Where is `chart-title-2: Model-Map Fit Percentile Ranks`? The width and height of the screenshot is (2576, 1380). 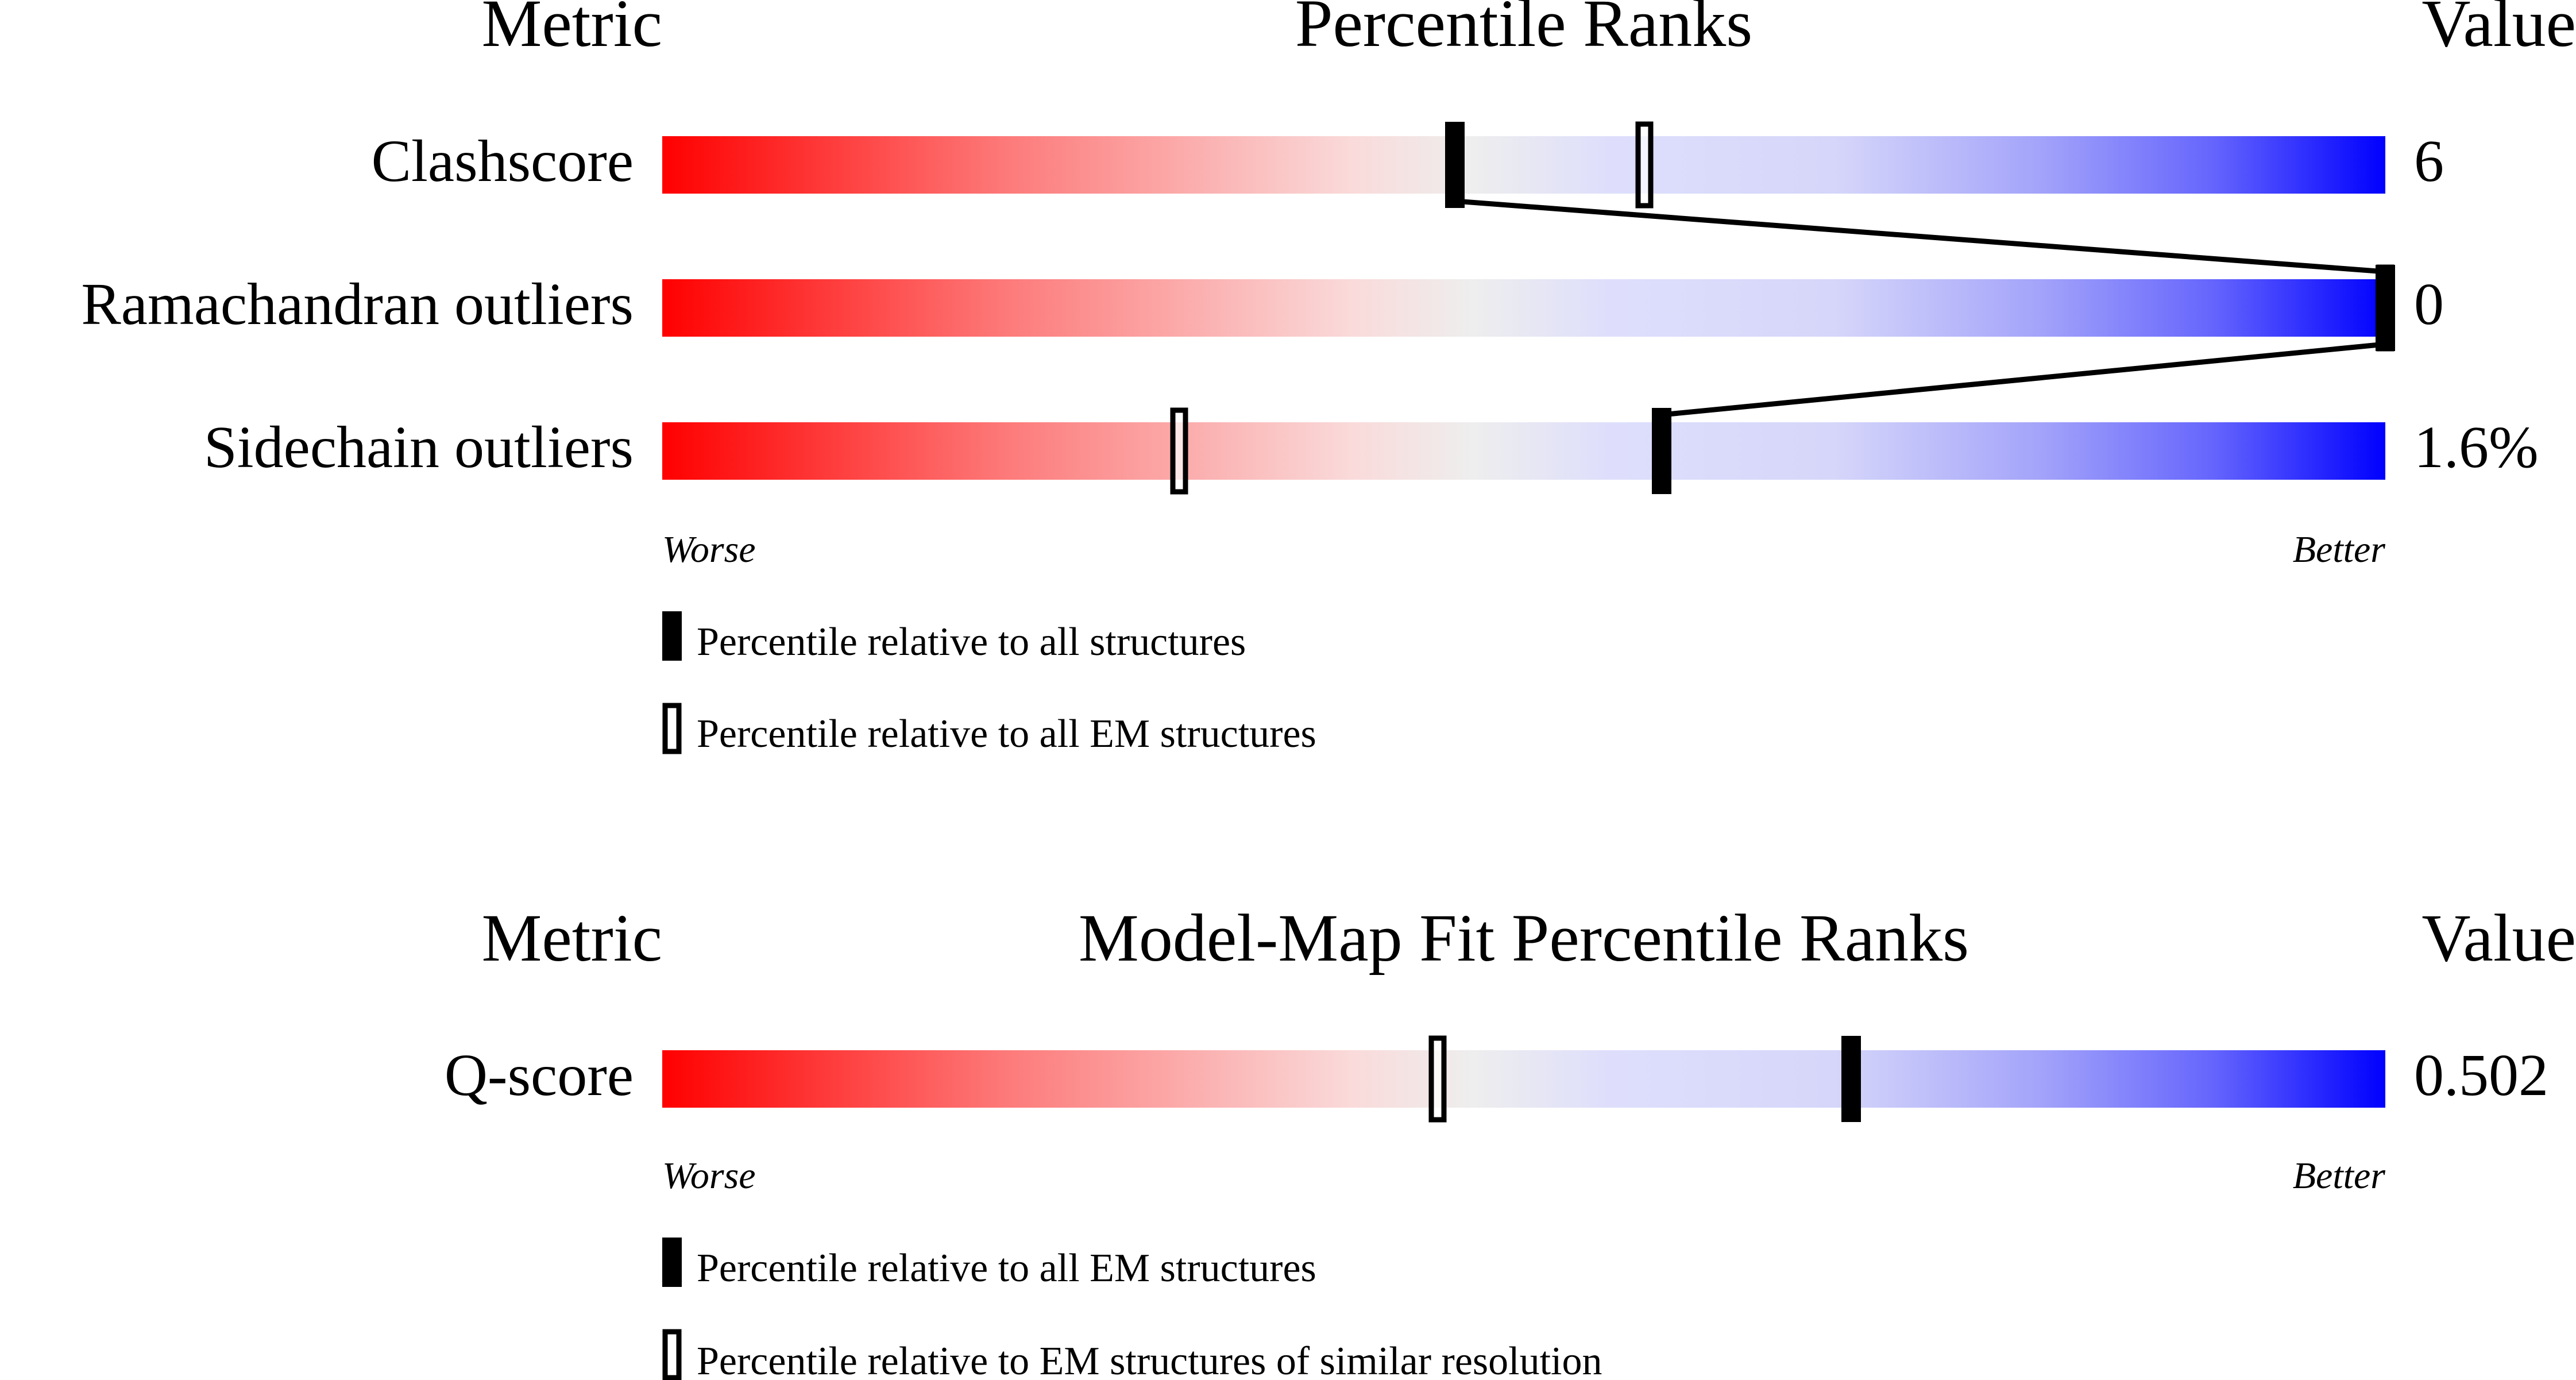
chart-title-2: Model-Map Fit Percentile Ranks is located at coordinates (1524, 938).